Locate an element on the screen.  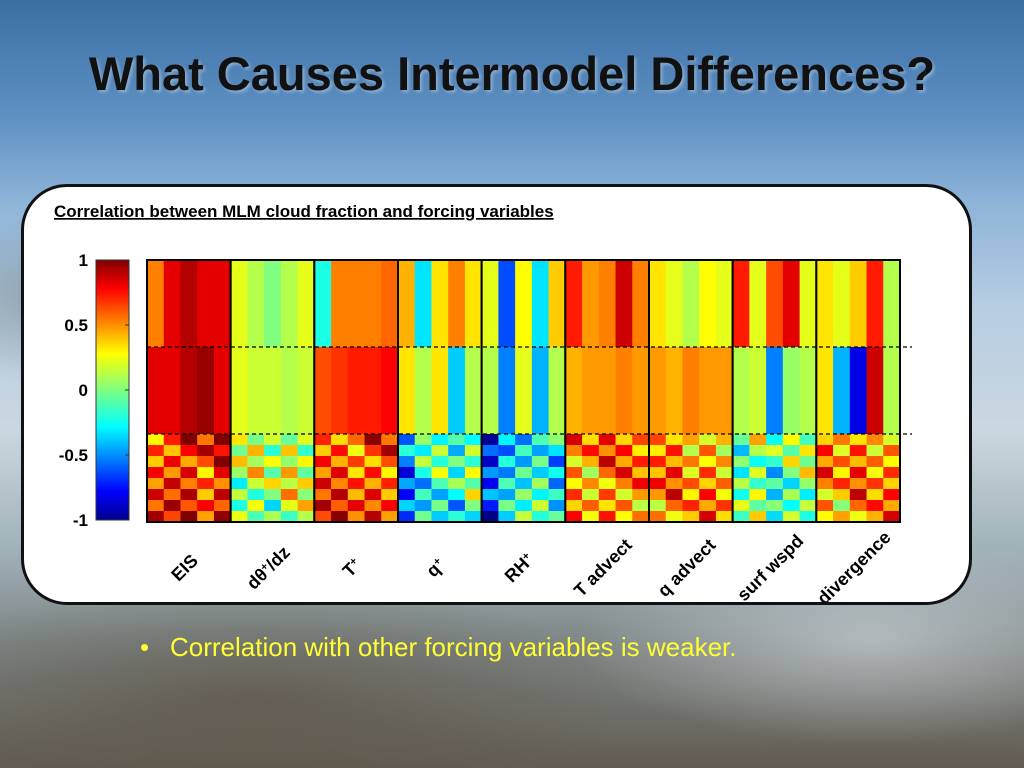
x-axis-label: surf wspd is located at coordinates (770, 566).